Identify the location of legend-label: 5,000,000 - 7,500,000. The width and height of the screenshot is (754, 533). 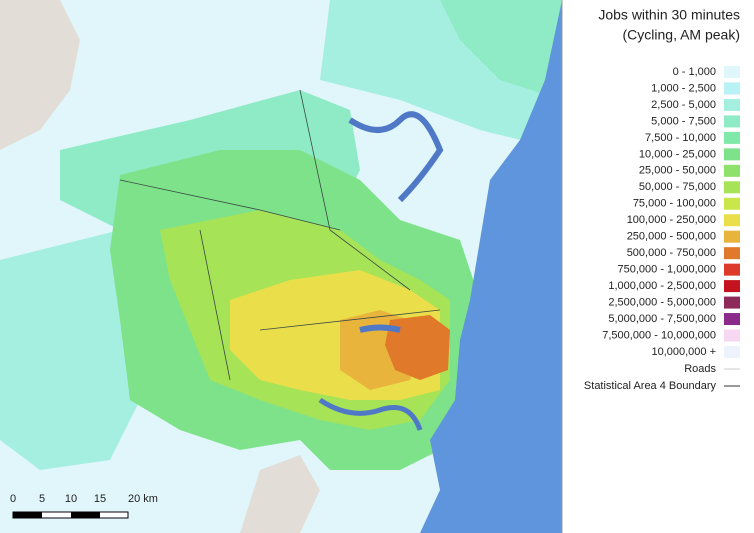
(662, 319).